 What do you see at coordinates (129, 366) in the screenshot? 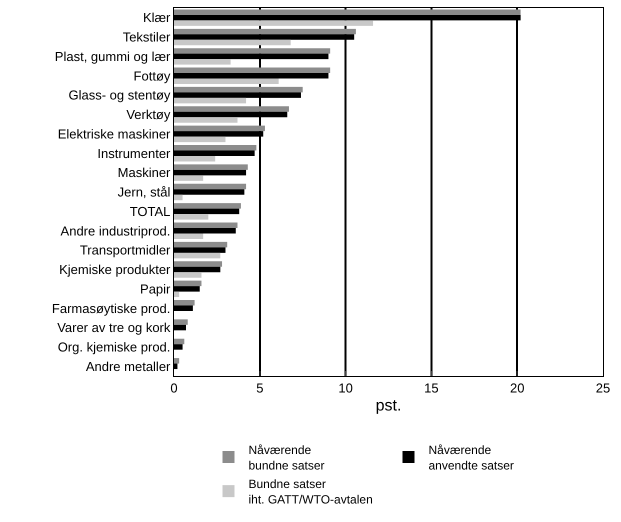
I see `y-tick-label: Andre metaller` at bounding box center [129, 366].